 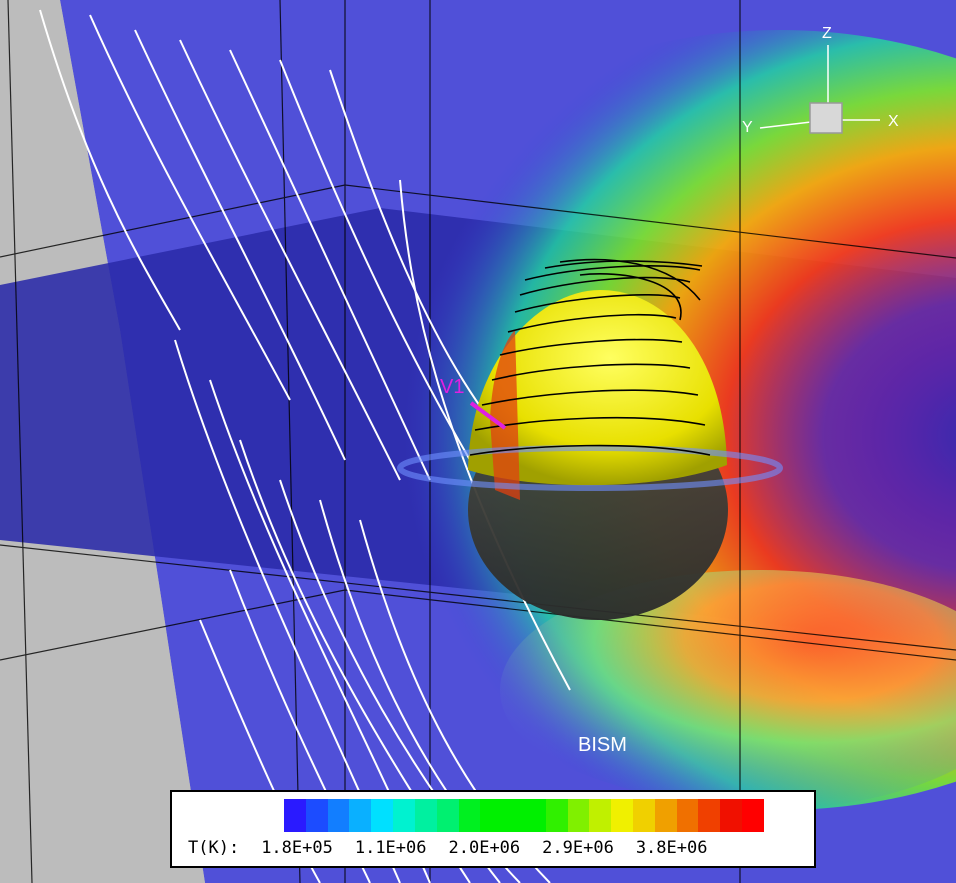 I want to click on colorbar-legend: T(K): 1.8E+05 1.1E+06 2.0E+06 2.9E+06 3.8E+06, so click(x=493, y=829).